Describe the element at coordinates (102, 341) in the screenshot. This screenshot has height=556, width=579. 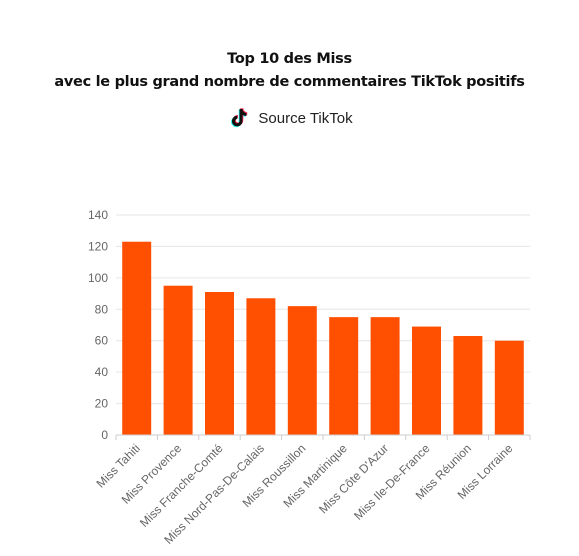
I see `y-tick-label: 60` at that location.